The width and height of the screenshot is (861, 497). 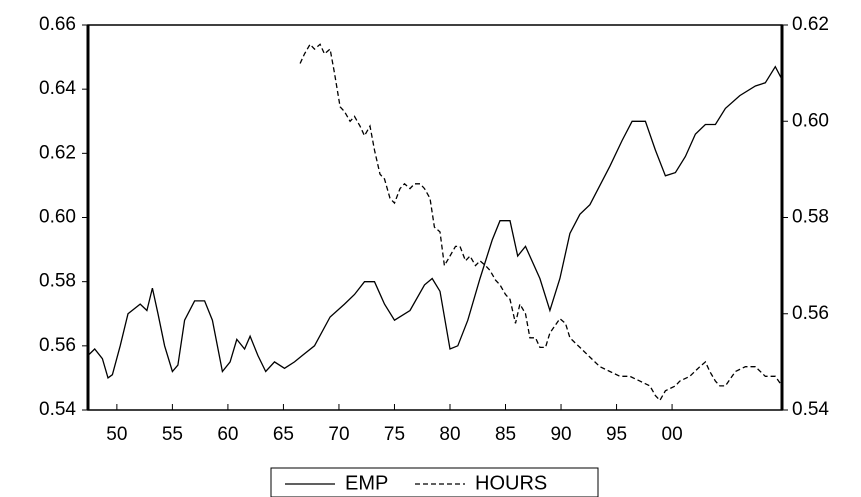 I want to click on x-tick-label: 60, so click(x=227, y=434).